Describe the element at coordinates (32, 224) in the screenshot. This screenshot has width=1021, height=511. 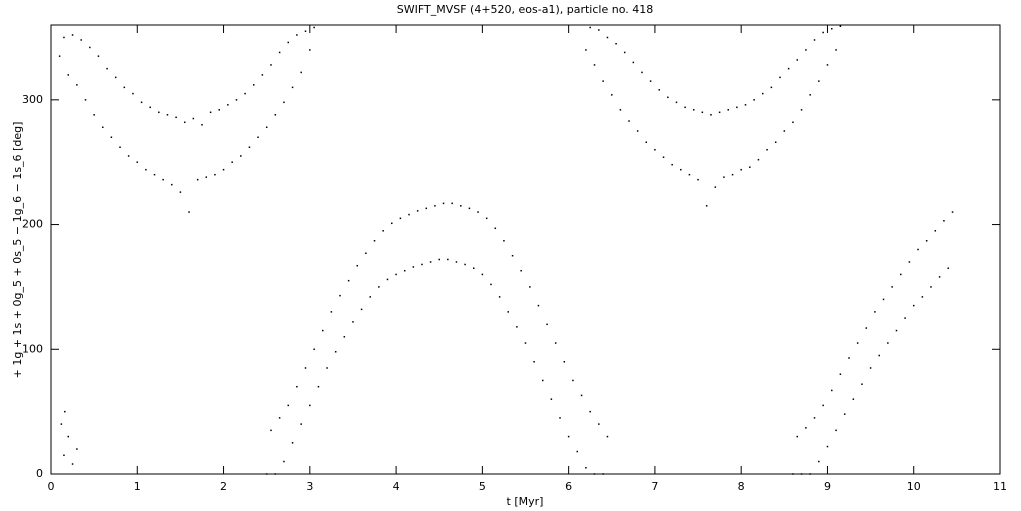
I see `y-tick-label: 200` at that location.